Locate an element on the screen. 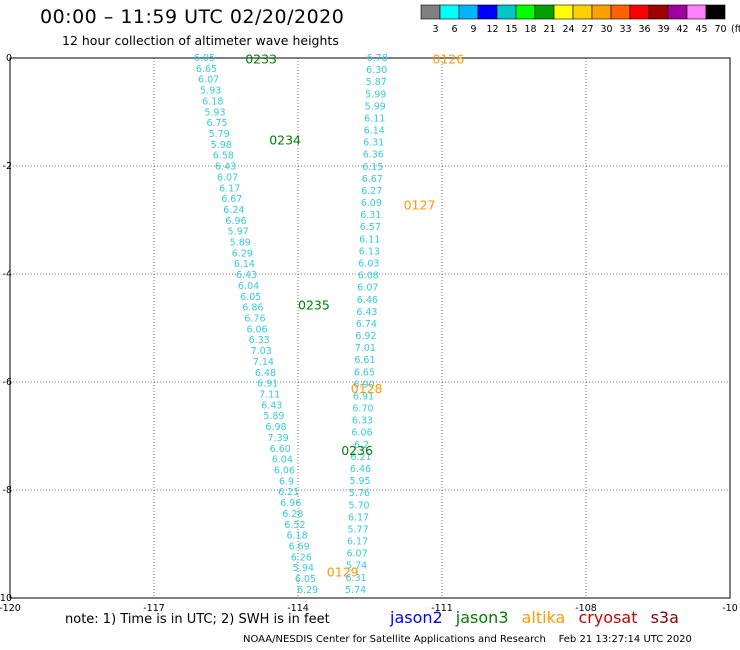 The image size is (740, 650). swh-label-track-b: 6.65 is located at coordinates (364, 372).